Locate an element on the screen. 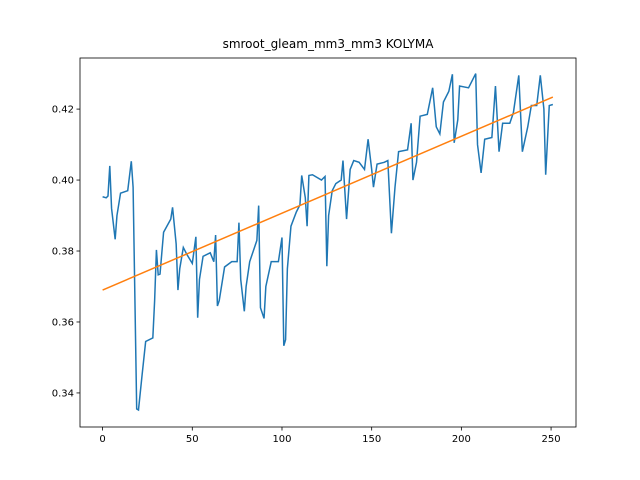 The image size is (640, 480). y-tick-label: 0.38 is located at coordinates (63, 252).